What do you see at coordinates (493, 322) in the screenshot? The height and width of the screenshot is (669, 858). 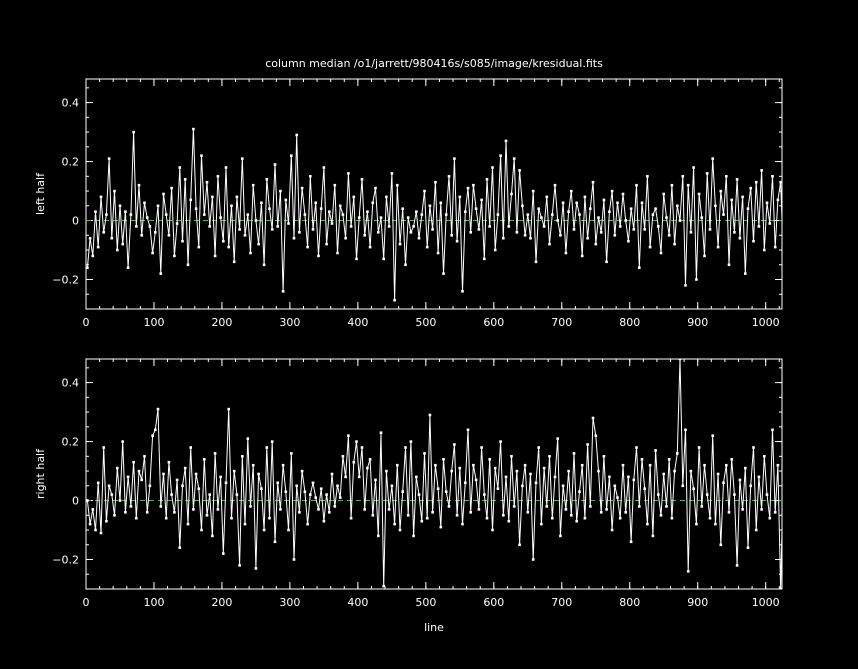 I see `x-tick-label: 600` at bounding box center [493, 322].